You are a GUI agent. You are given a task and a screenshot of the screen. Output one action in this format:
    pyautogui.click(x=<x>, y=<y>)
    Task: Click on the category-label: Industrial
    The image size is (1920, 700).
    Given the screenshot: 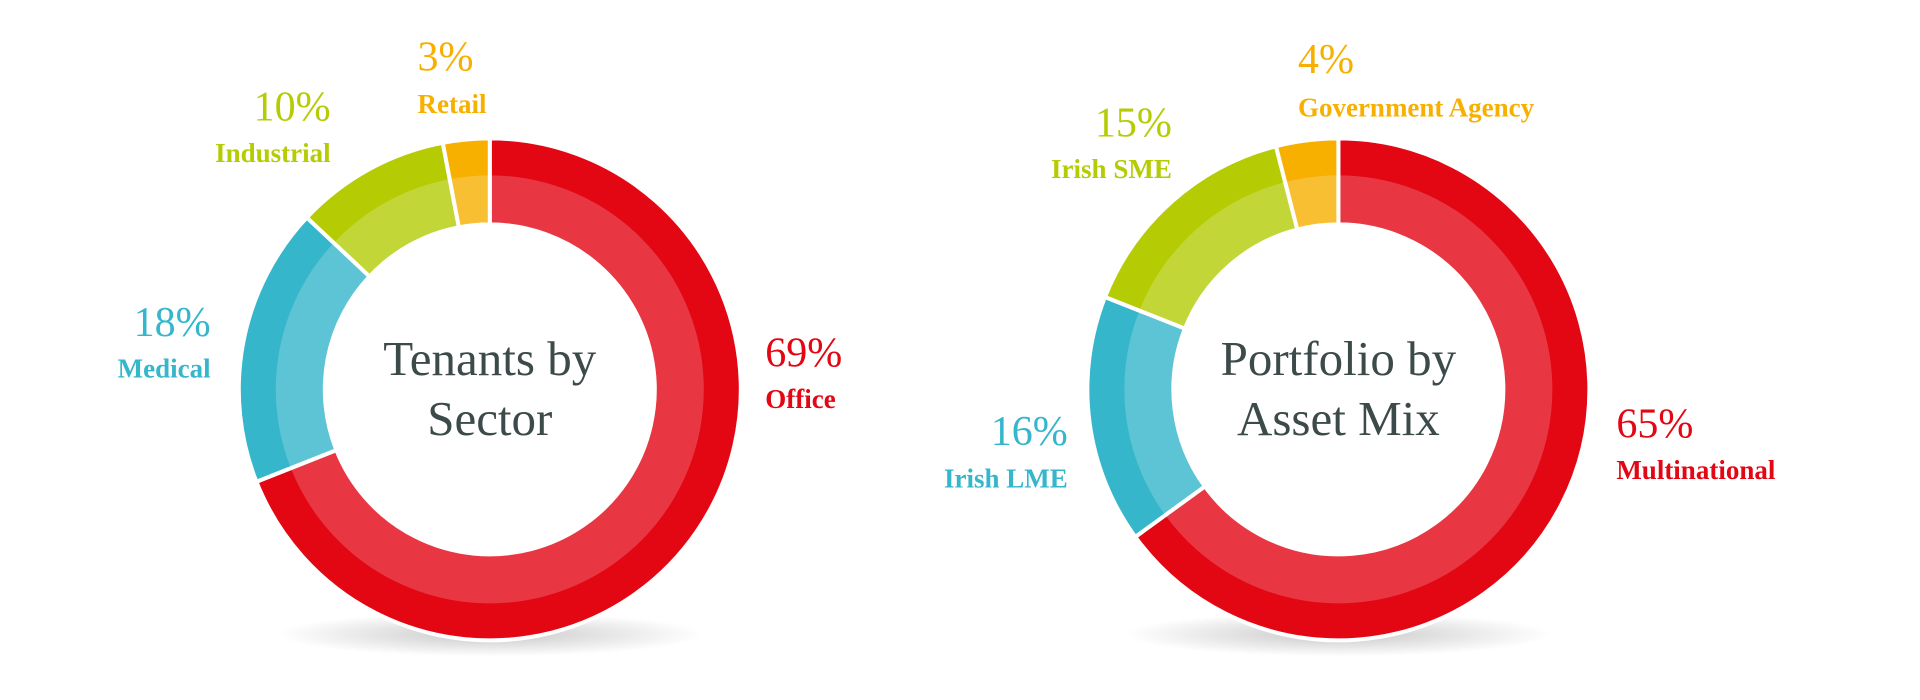 What is the action you would take?
    pyautogui.click(x=273, y=153)
    